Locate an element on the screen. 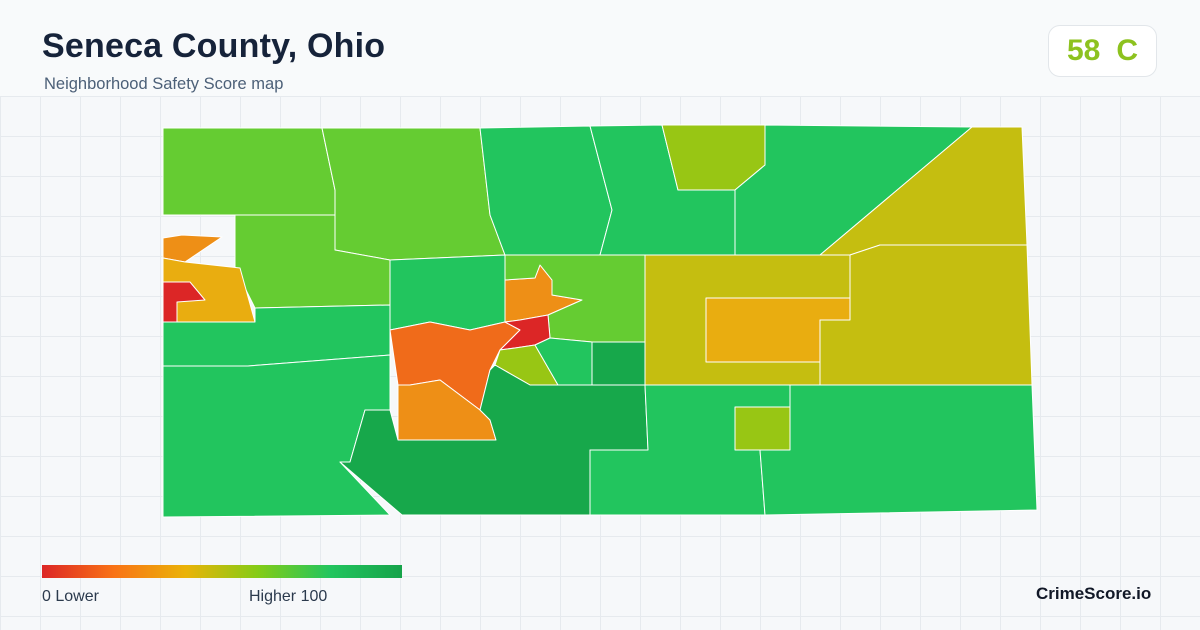 The width and height of the screenshot is (1200, 630). map-area-city-southeast is located at coordinates (618, 363).